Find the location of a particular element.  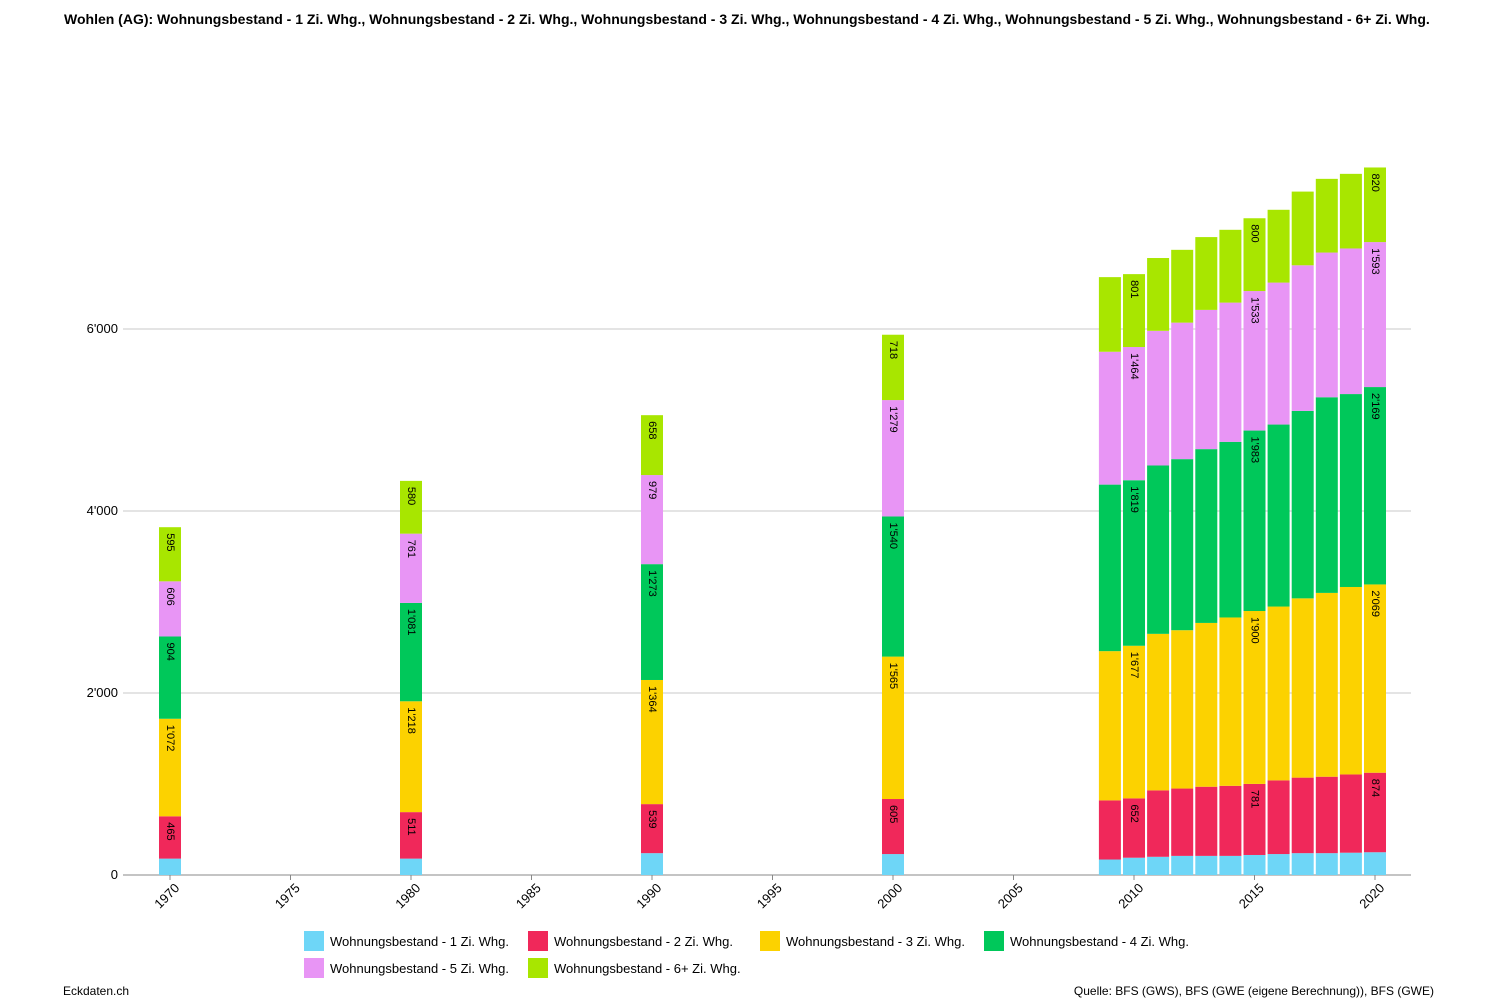

legend-item: Wohnungsbestand - 5 Zi. Whg. is located at coordinates (406, 968).